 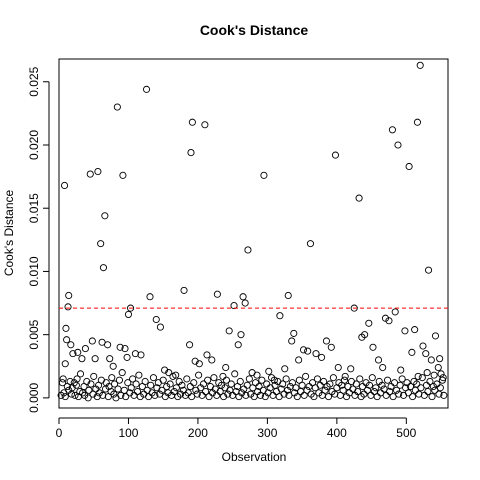 I want to click on x-axis-title: Observation, so click(x=254, y=457).